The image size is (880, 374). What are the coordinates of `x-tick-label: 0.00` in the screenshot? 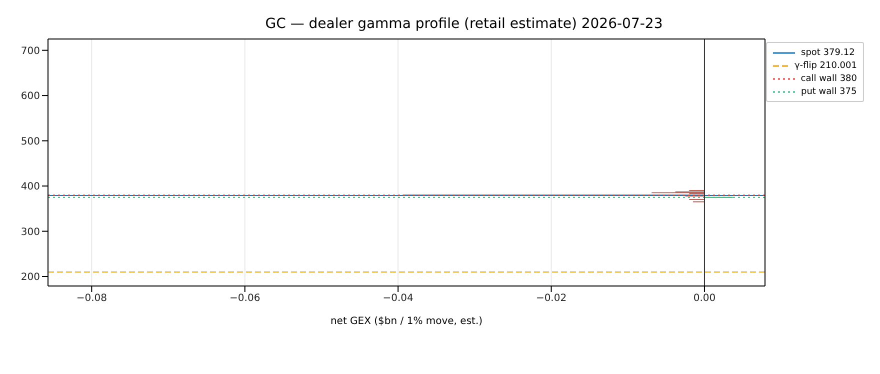 It's located at (704, 298).